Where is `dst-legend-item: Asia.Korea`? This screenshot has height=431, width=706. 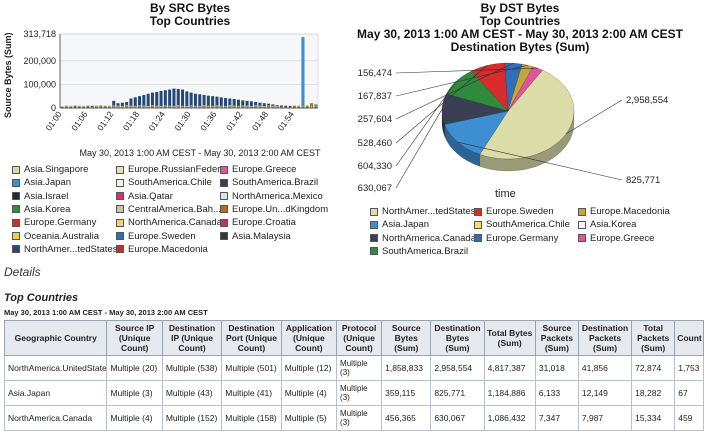
dst-legend-item: Asia.Korea is located at coordinates (607, 224).